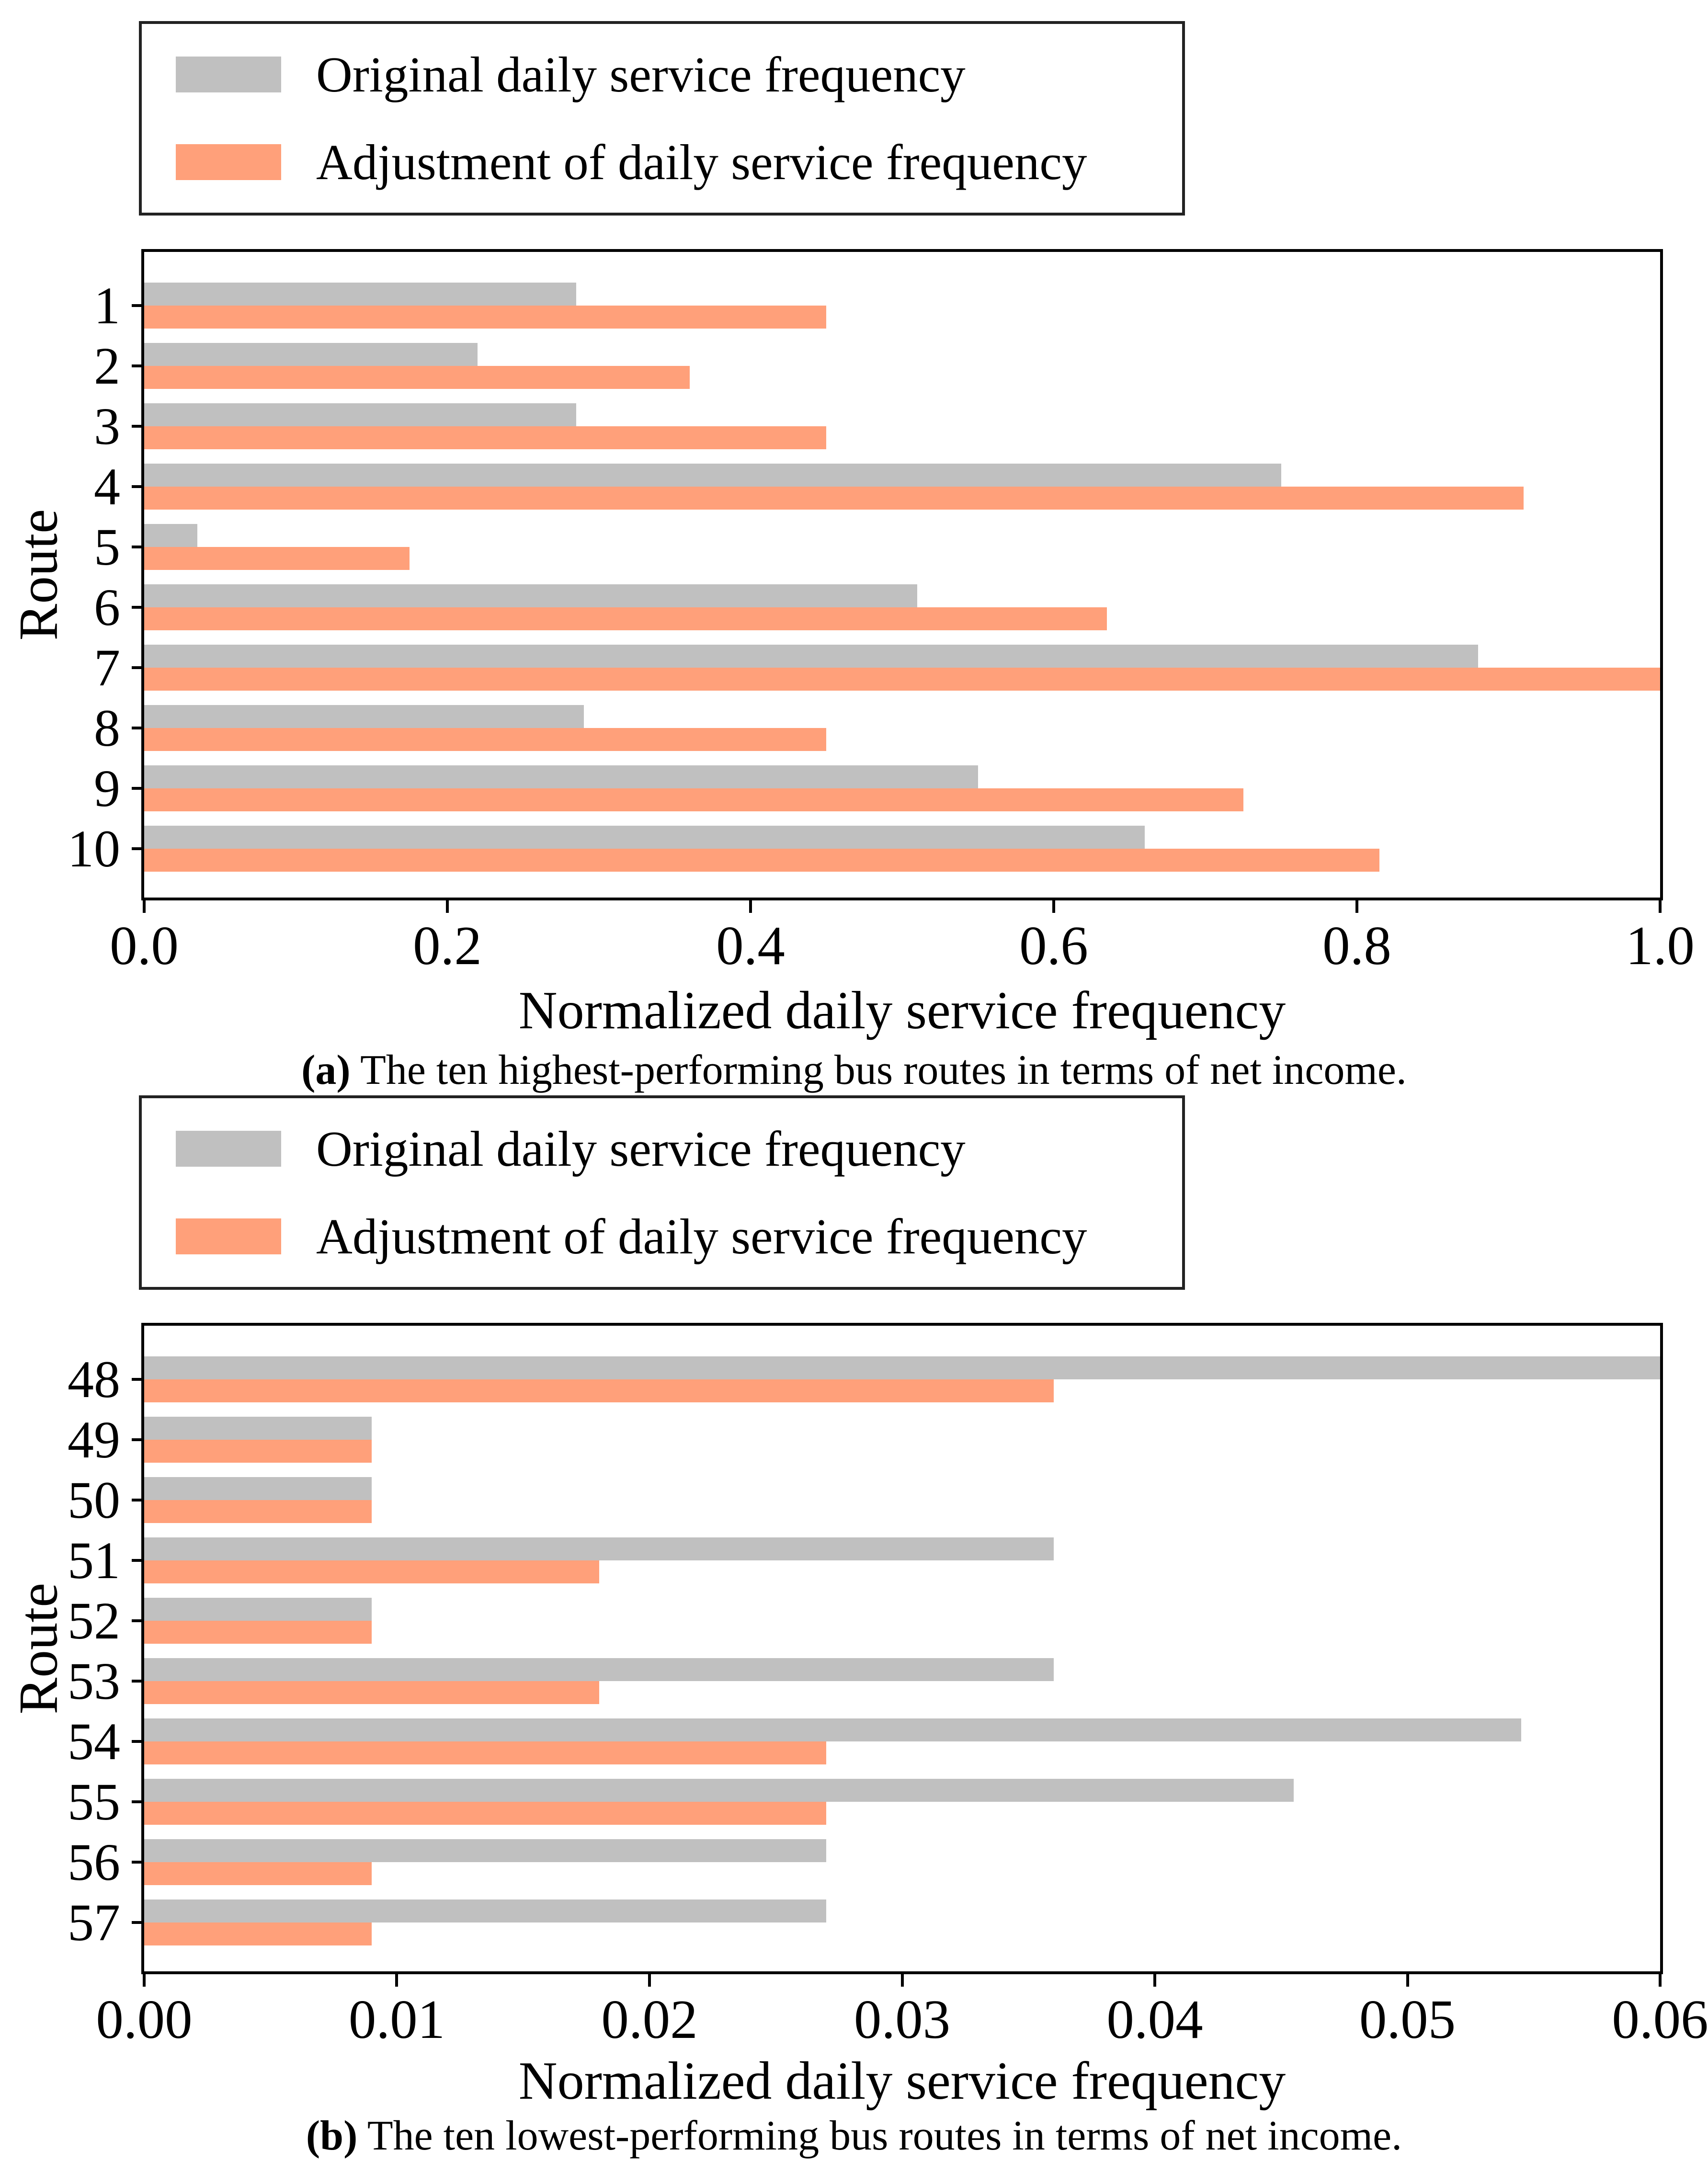  I want to click on y-tick-label-route-52: 52, so click(94, 1621).